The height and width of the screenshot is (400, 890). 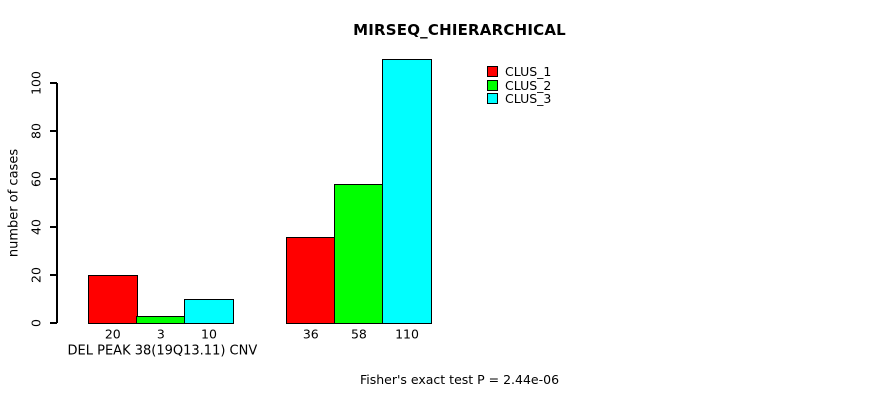 What do you see at coordinates (459, 30) in the screenshot?
I see `chart-title: MIRSEQ_CHIERARCHICAL` at bounding box center [459, 30].